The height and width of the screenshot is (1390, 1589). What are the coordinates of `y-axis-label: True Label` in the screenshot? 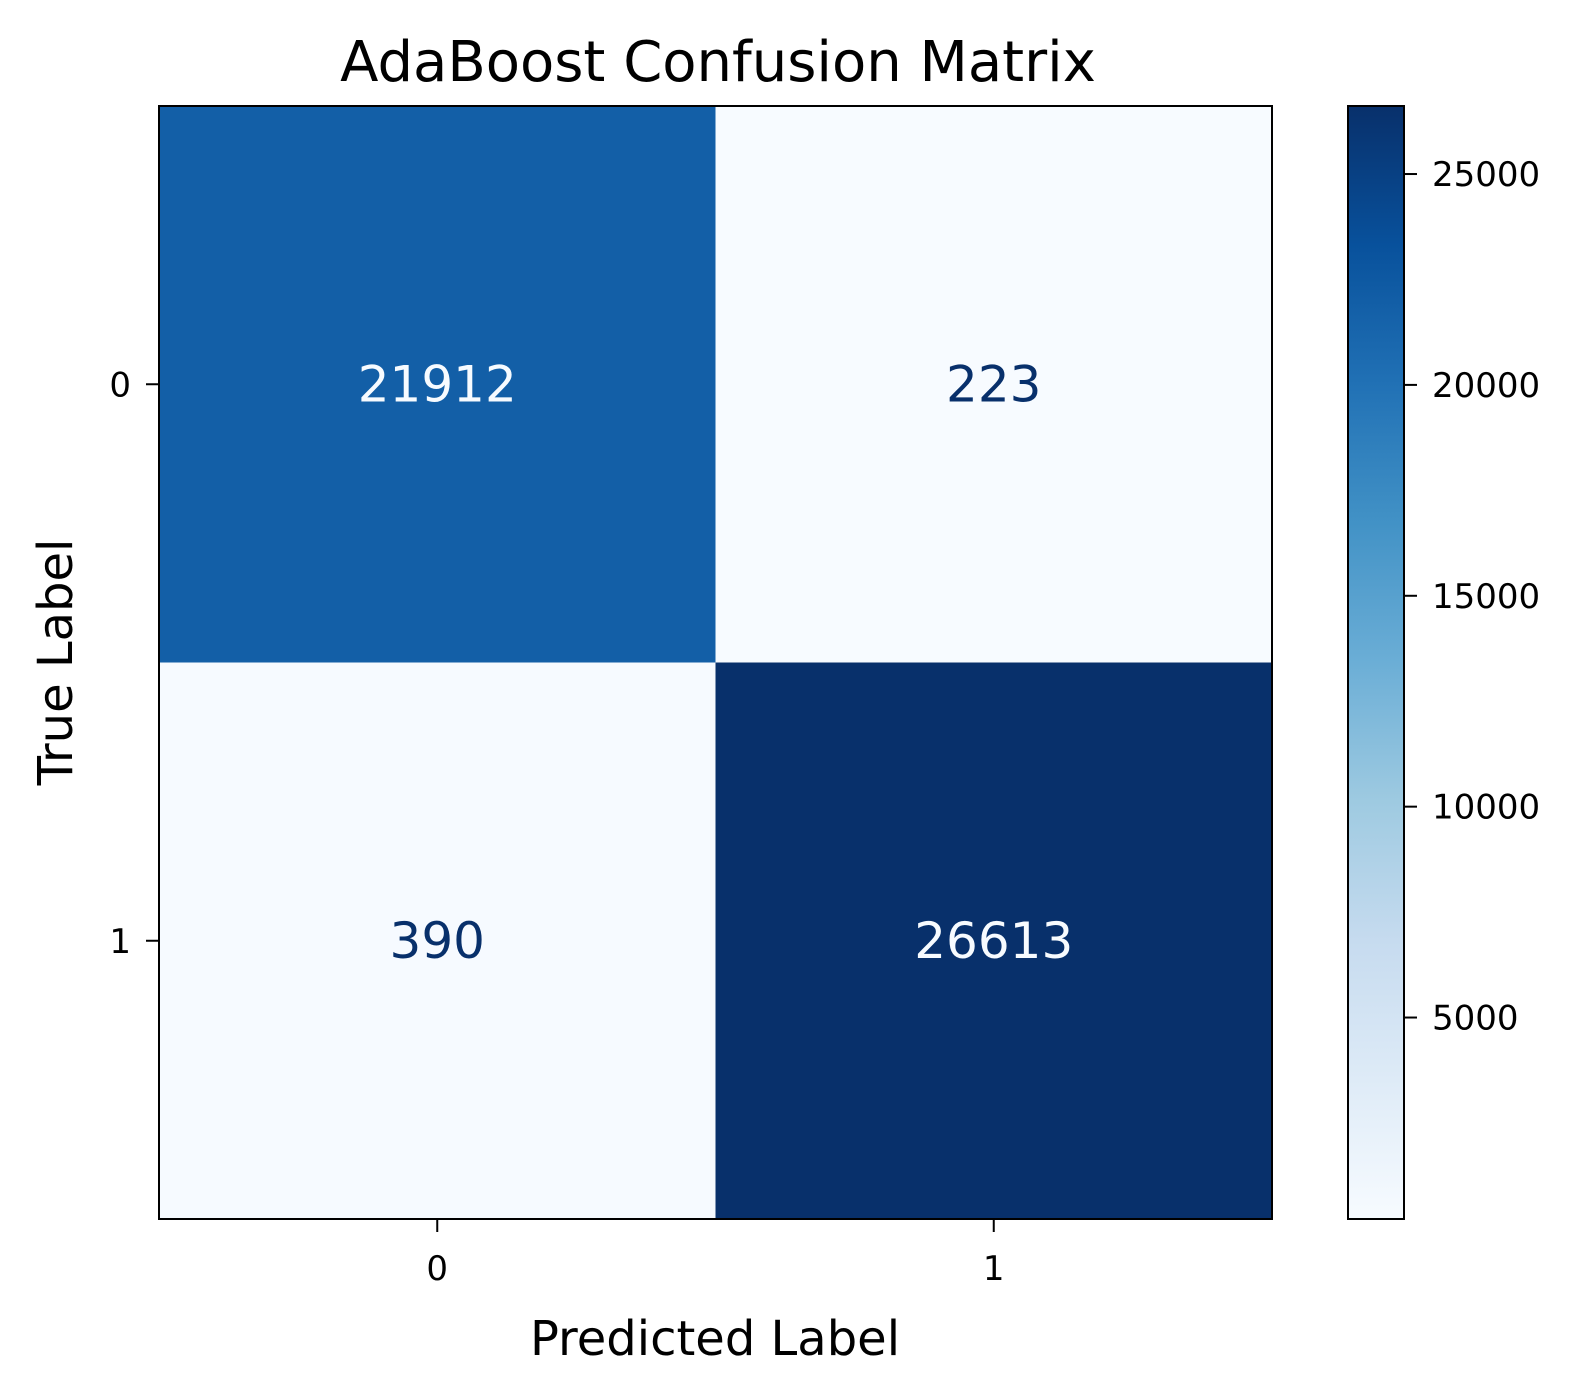 It's located at (56, 663).